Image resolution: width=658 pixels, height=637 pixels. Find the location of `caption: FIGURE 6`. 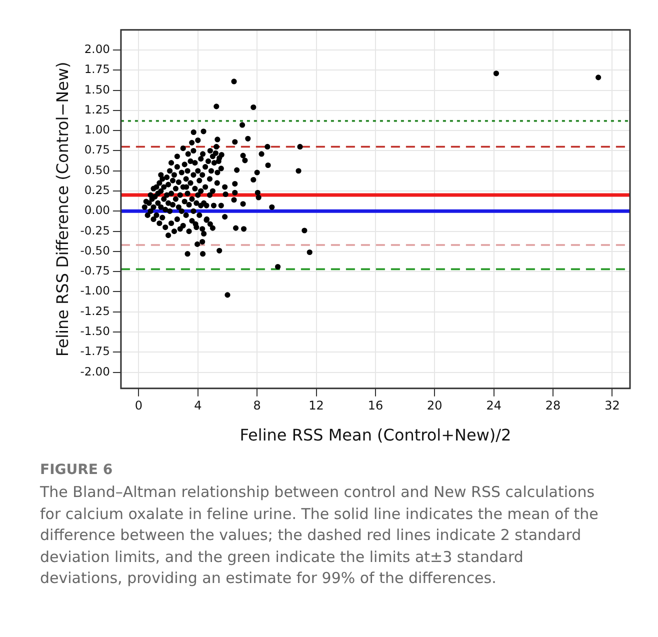

caption: FIGURE 6 is located at coordinates (77, 470).